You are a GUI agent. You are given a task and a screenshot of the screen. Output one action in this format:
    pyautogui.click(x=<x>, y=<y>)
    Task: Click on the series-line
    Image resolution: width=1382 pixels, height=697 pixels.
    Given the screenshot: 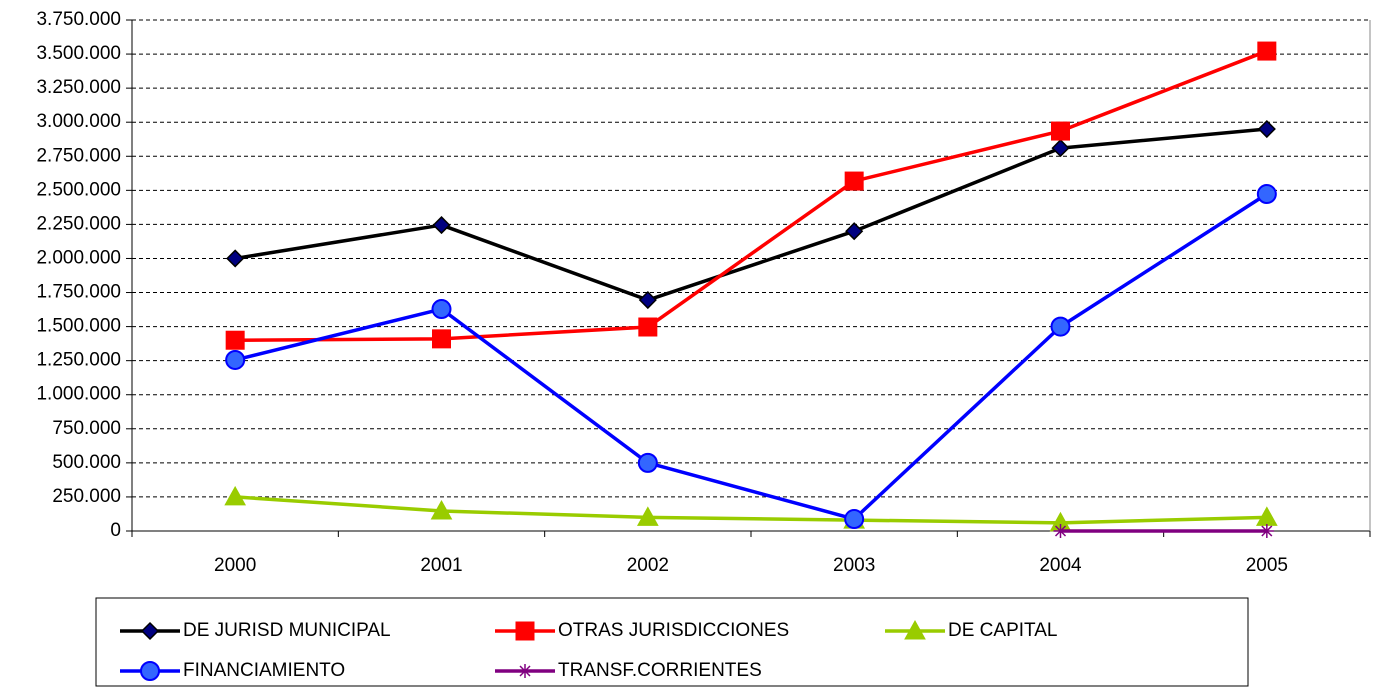 What is the action you would take?
    pyautogui.click(x=751, y=510)
    